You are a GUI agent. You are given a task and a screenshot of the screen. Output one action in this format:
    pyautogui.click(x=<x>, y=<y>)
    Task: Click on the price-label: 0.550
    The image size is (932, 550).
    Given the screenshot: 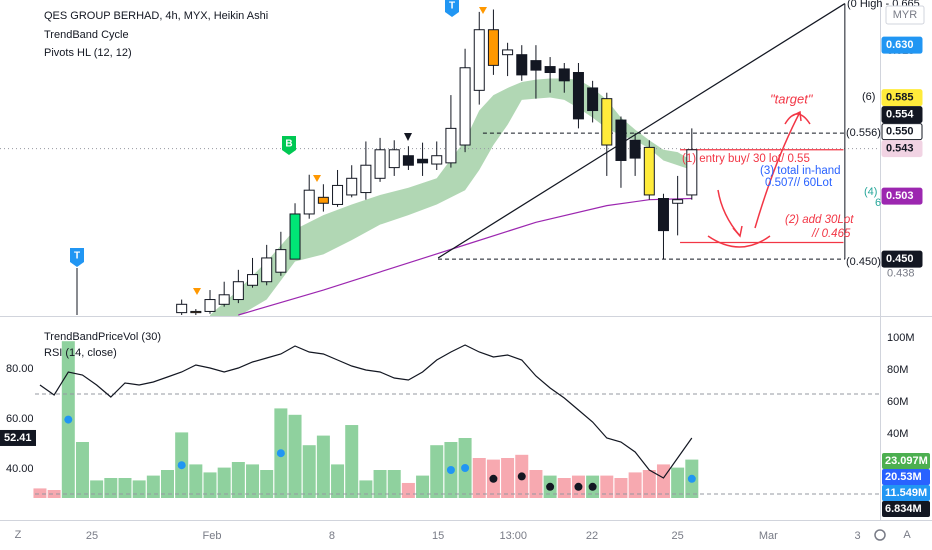 What is the action you would take?
    pyautogui.click(x=900, y=131)
    